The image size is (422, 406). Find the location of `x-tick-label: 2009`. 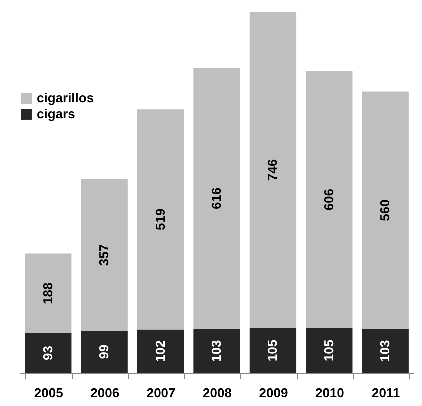

x-tick-label: 2009 is located at coordinates (273, 393).